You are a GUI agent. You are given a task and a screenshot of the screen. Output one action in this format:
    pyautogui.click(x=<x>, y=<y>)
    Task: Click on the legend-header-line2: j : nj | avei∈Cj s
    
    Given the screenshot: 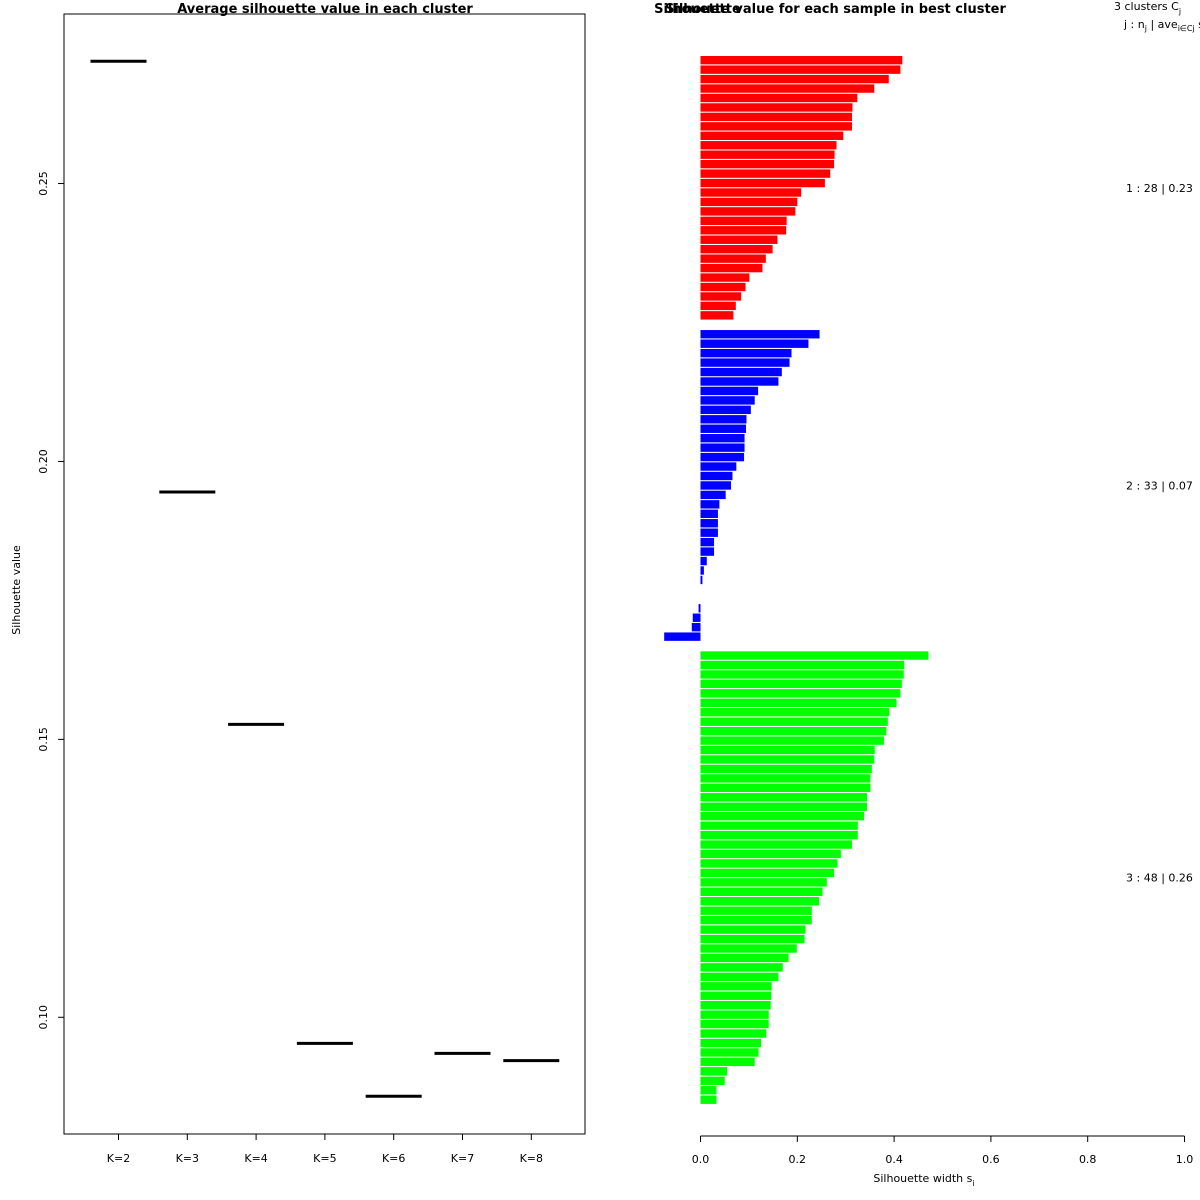 What is the action you would take?
    pyautogui.click(x=1161, y=25)
    